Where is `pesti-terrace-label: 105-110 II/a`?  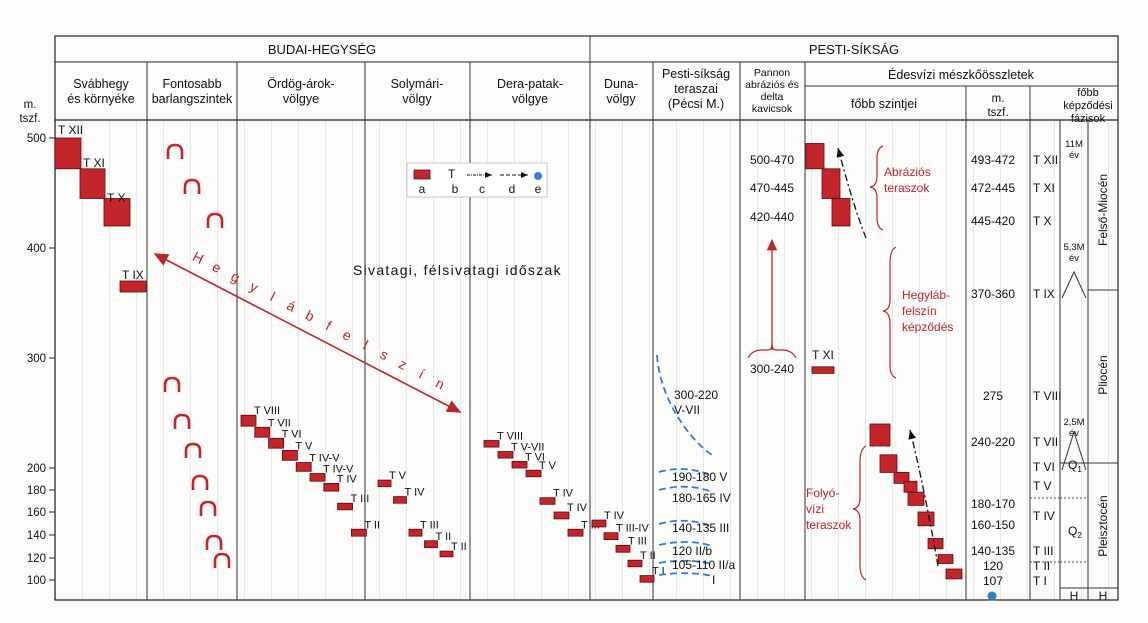
pesti-terrace-label: 105-110 II/a is located at coordinates (703, 565).